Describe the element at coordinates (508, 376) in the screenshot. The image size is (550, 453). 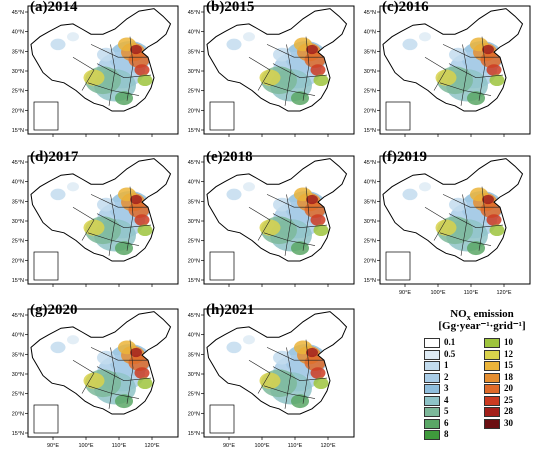
I see `legend-value: 18` at that location.